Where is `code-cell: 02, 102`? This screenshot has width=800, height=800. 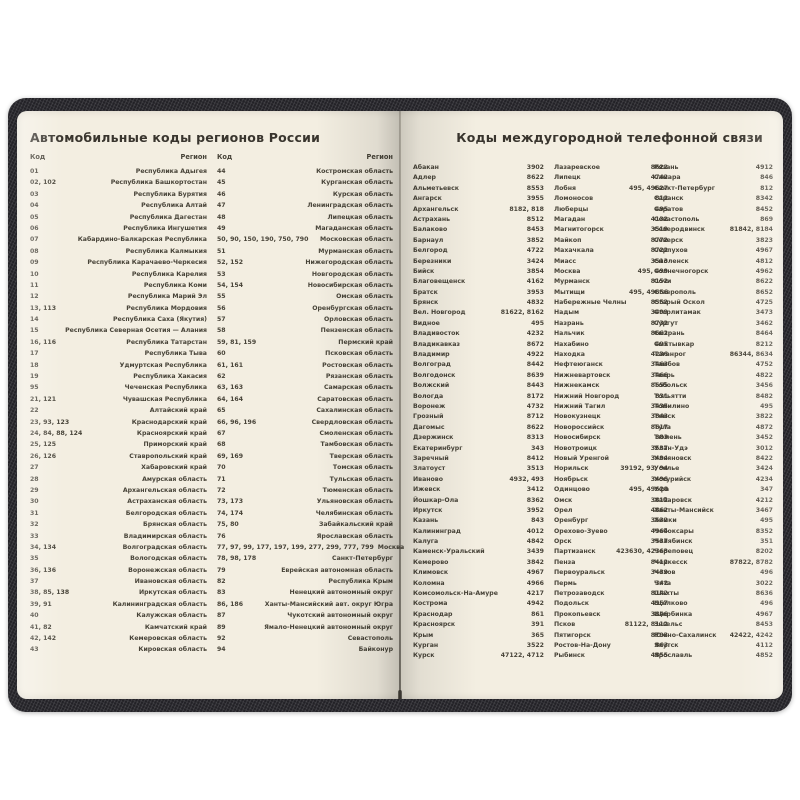 code-cell: 02, 102 is located at coordinates (43, 183).